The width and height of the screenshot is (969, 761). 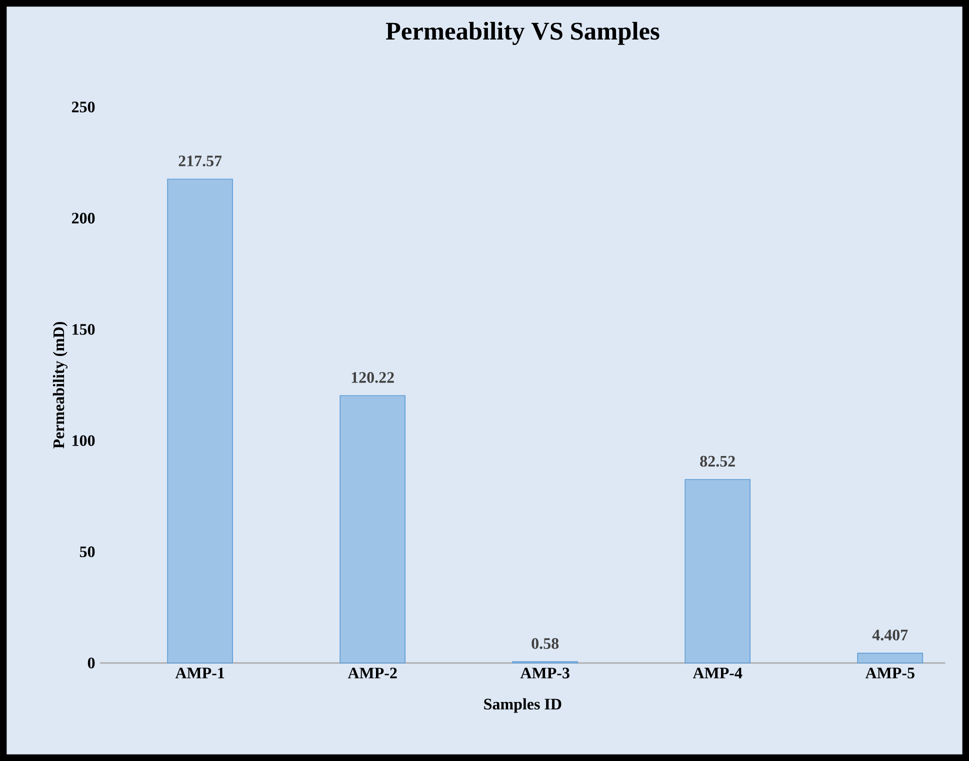 I want to click on x-tick-label: AMP-1, so click(x=199, y=673).